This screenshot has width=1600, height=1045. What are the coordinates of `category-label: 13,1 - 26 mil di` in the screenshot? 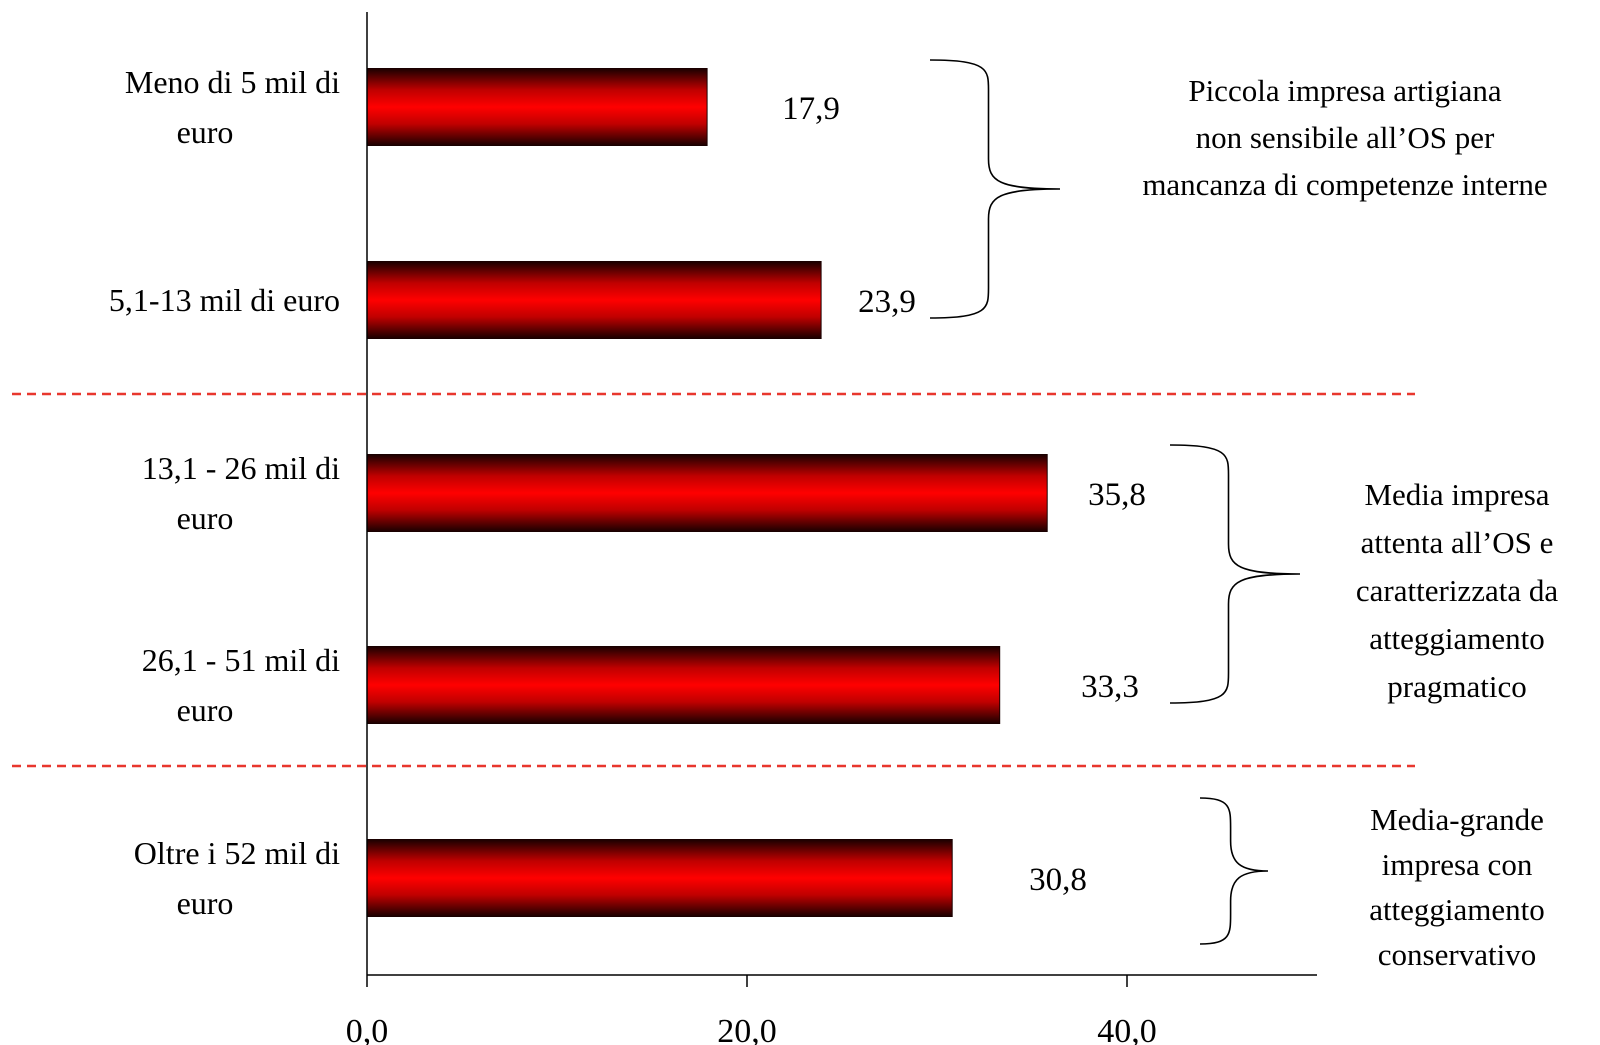 It's located at (241, 468).